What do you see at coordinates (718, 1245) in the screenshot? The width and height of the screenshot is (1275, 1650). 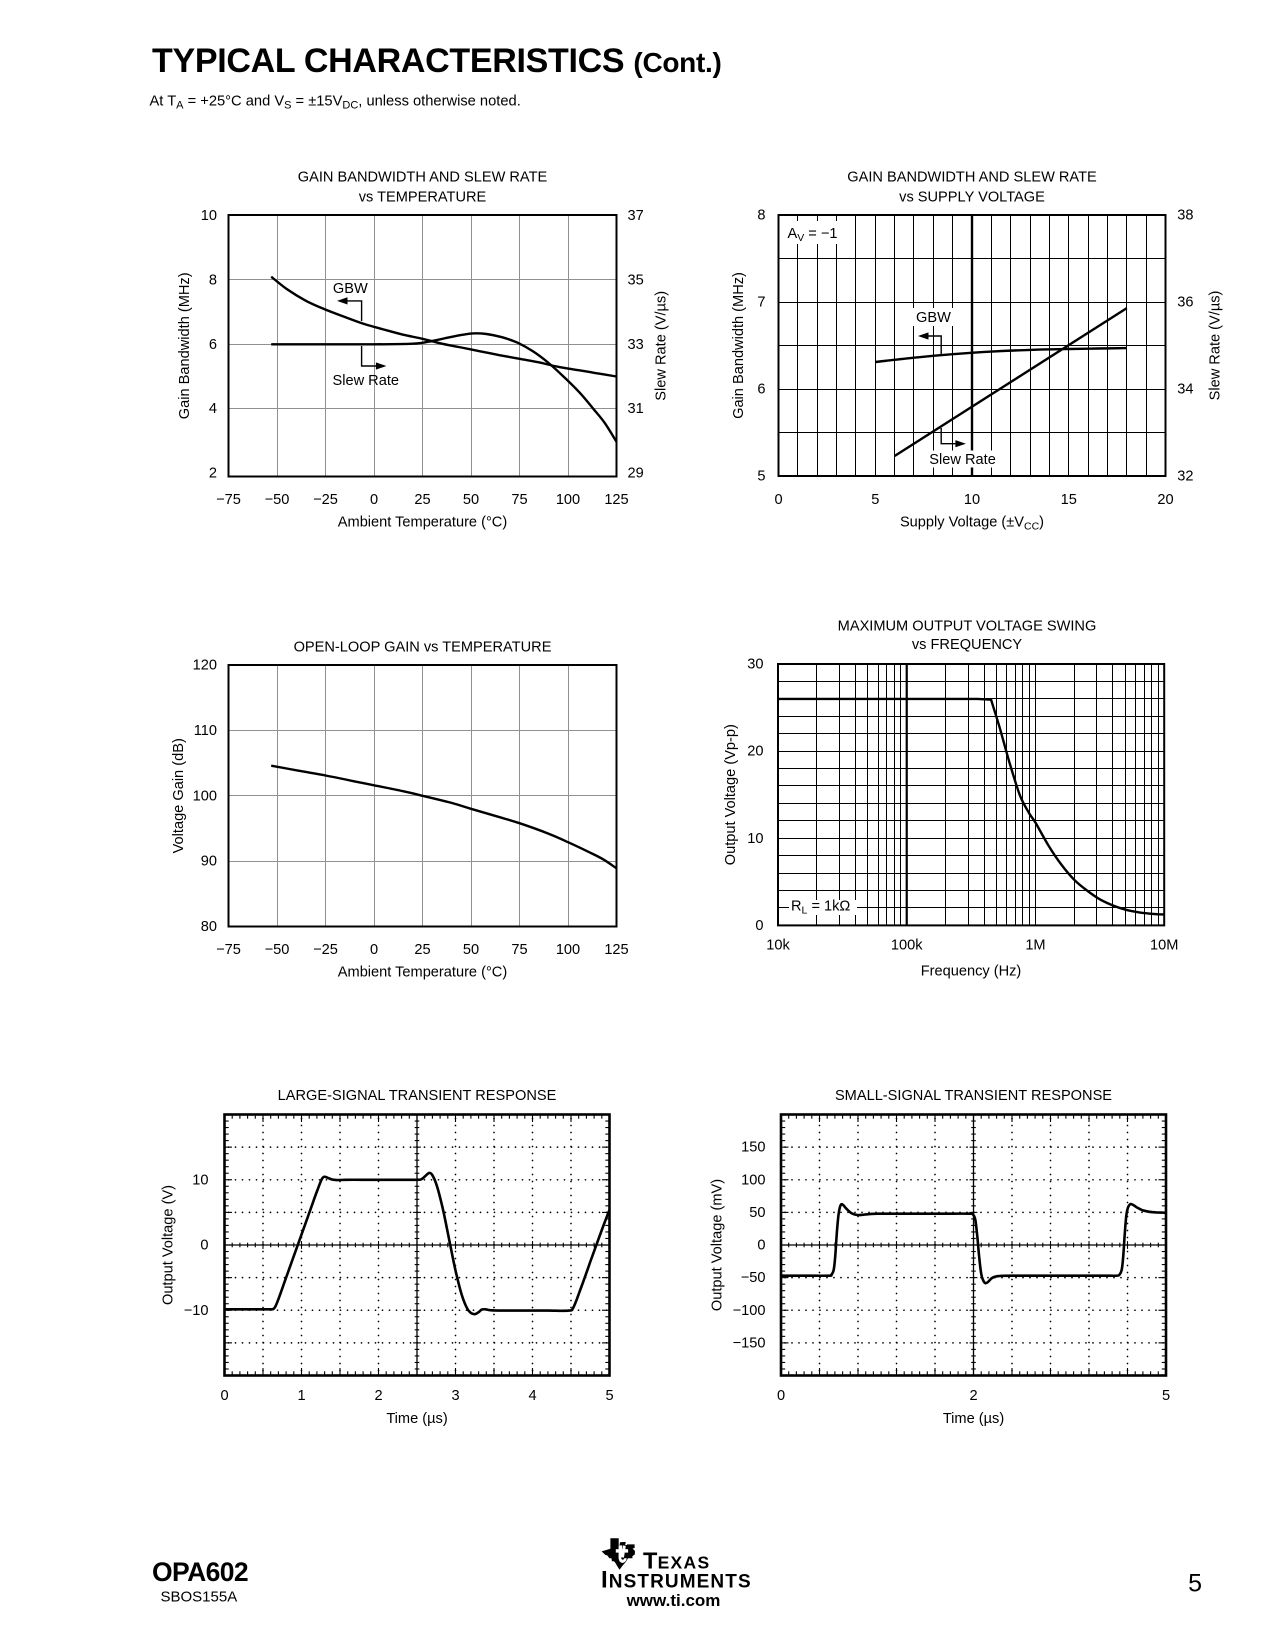 I see `svg-text: Output Voltage (mV)` at bounding box center [718, 1245].